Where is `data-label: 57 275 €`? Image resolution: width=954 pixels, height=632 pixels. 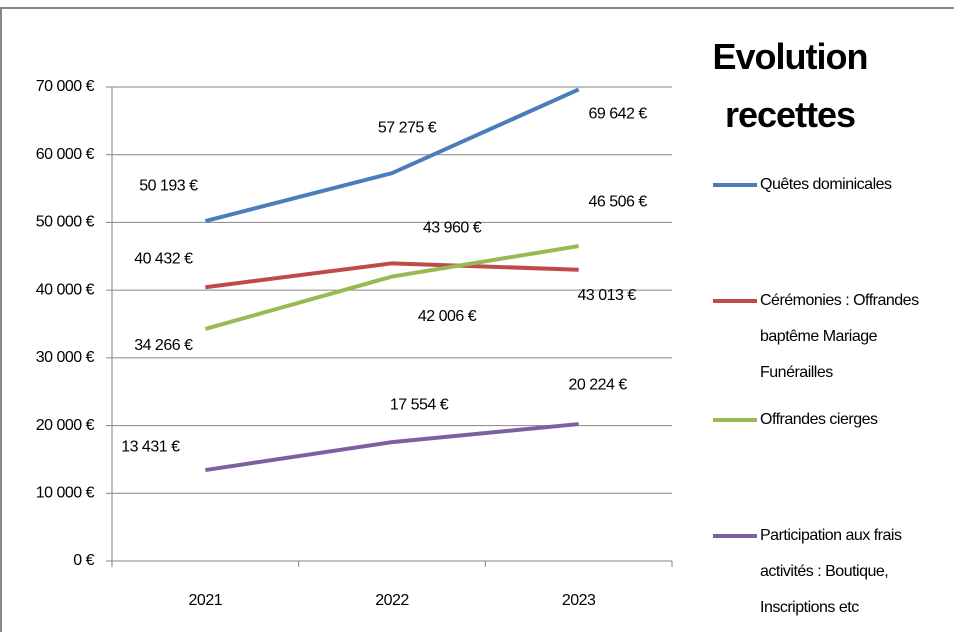 data-label: 57 275 € is located at coordinates (407, 127).